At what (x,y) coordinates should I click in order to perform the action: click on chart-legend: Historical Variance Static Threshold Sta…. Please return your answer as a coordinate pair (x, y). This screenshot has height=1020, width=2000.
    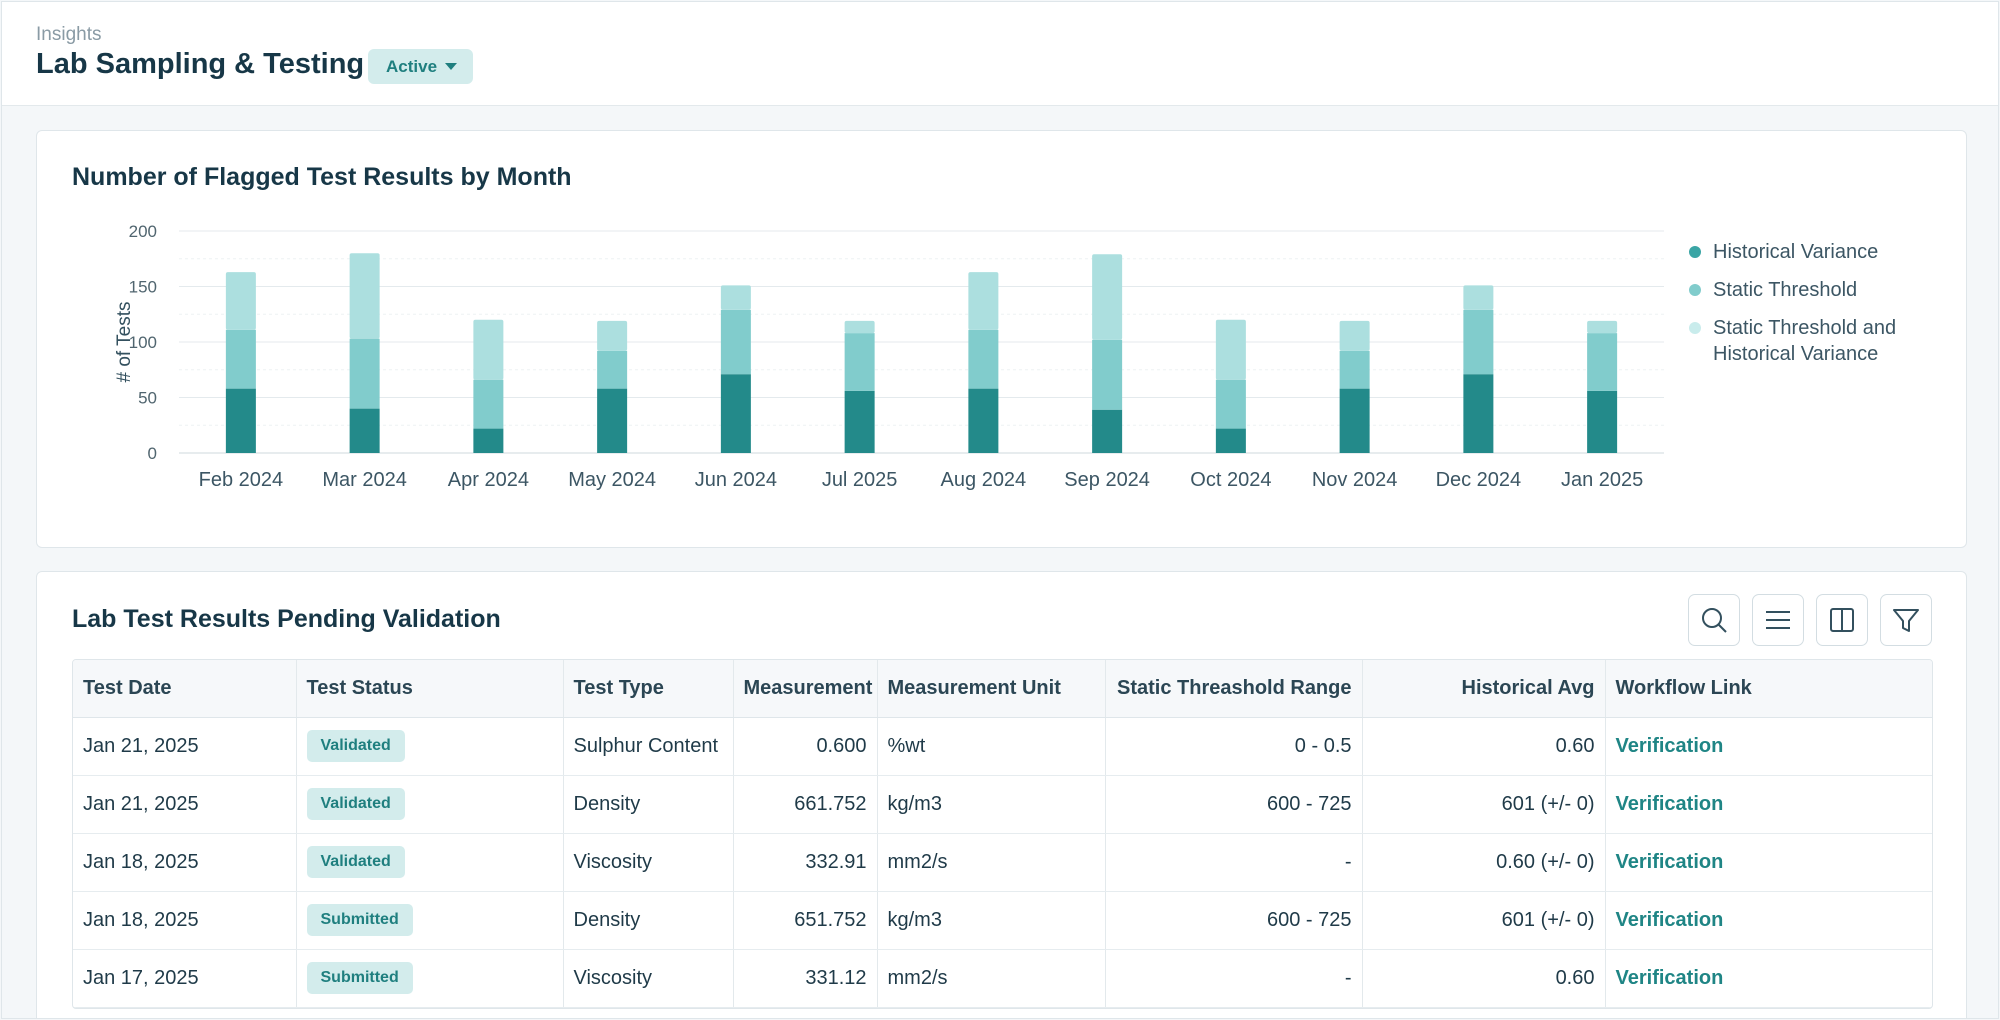
    Looking at the image, I should click on (1819, 309).